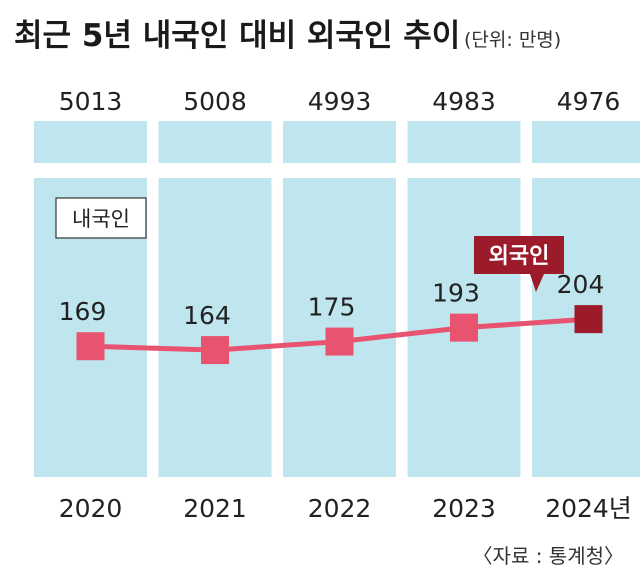  Describe the element at coordinates (519, 256) in the screenshot. I see `legend-foreign-label: 외국인` at that location.